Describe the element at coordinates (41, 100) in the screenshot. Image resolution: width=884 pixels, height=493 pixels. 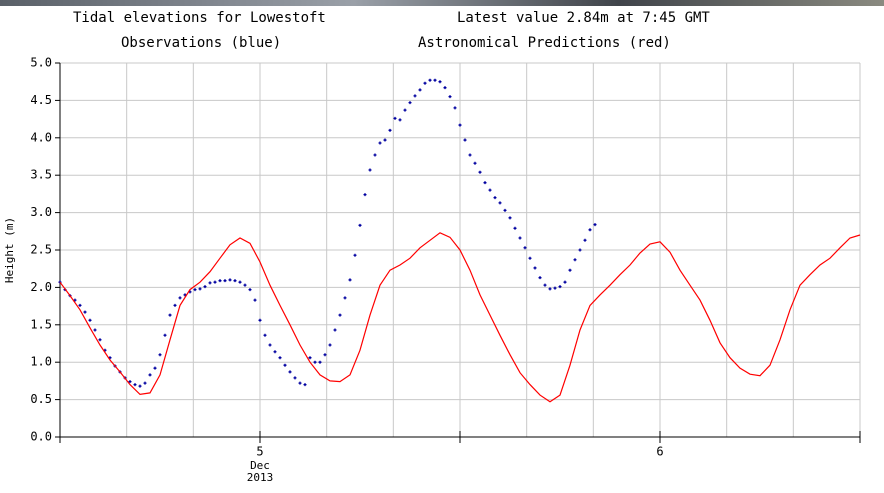
I see `y-tick-label: 4.5` at that location.